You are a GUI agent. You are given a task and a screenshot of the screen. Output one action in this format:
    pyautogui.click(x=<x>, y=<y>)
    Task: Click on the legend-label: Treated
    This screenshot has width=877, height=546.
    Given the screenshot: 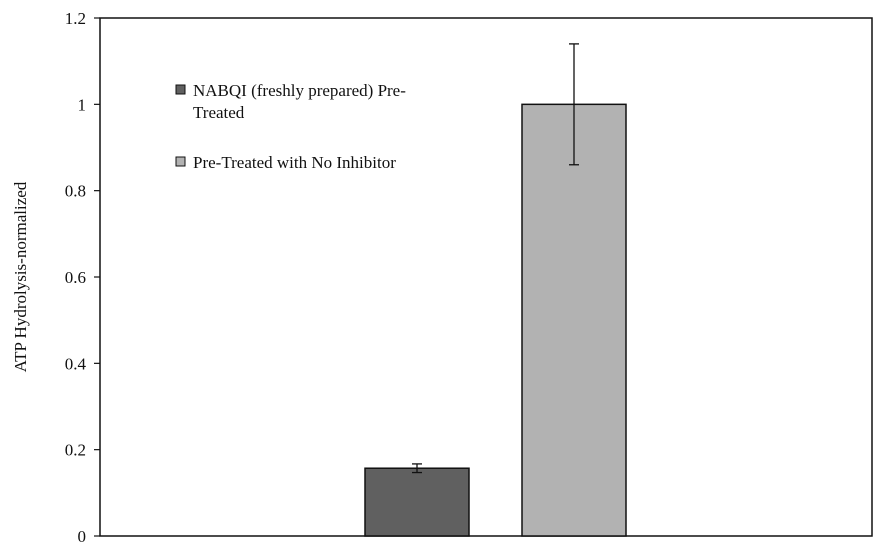 What is the action you would take?
    pyautogui.click(x=219, y=112)
    